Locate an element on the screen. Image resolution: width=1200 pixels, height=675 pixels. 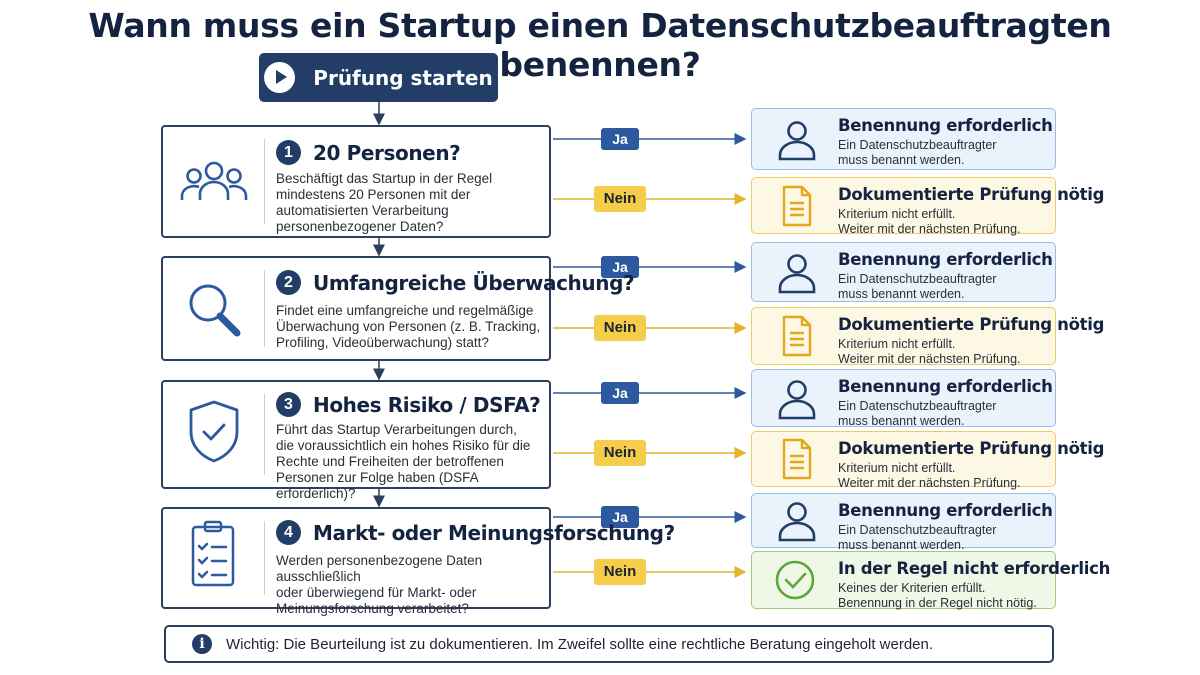
people-icon is located at coordinates (214, 183).